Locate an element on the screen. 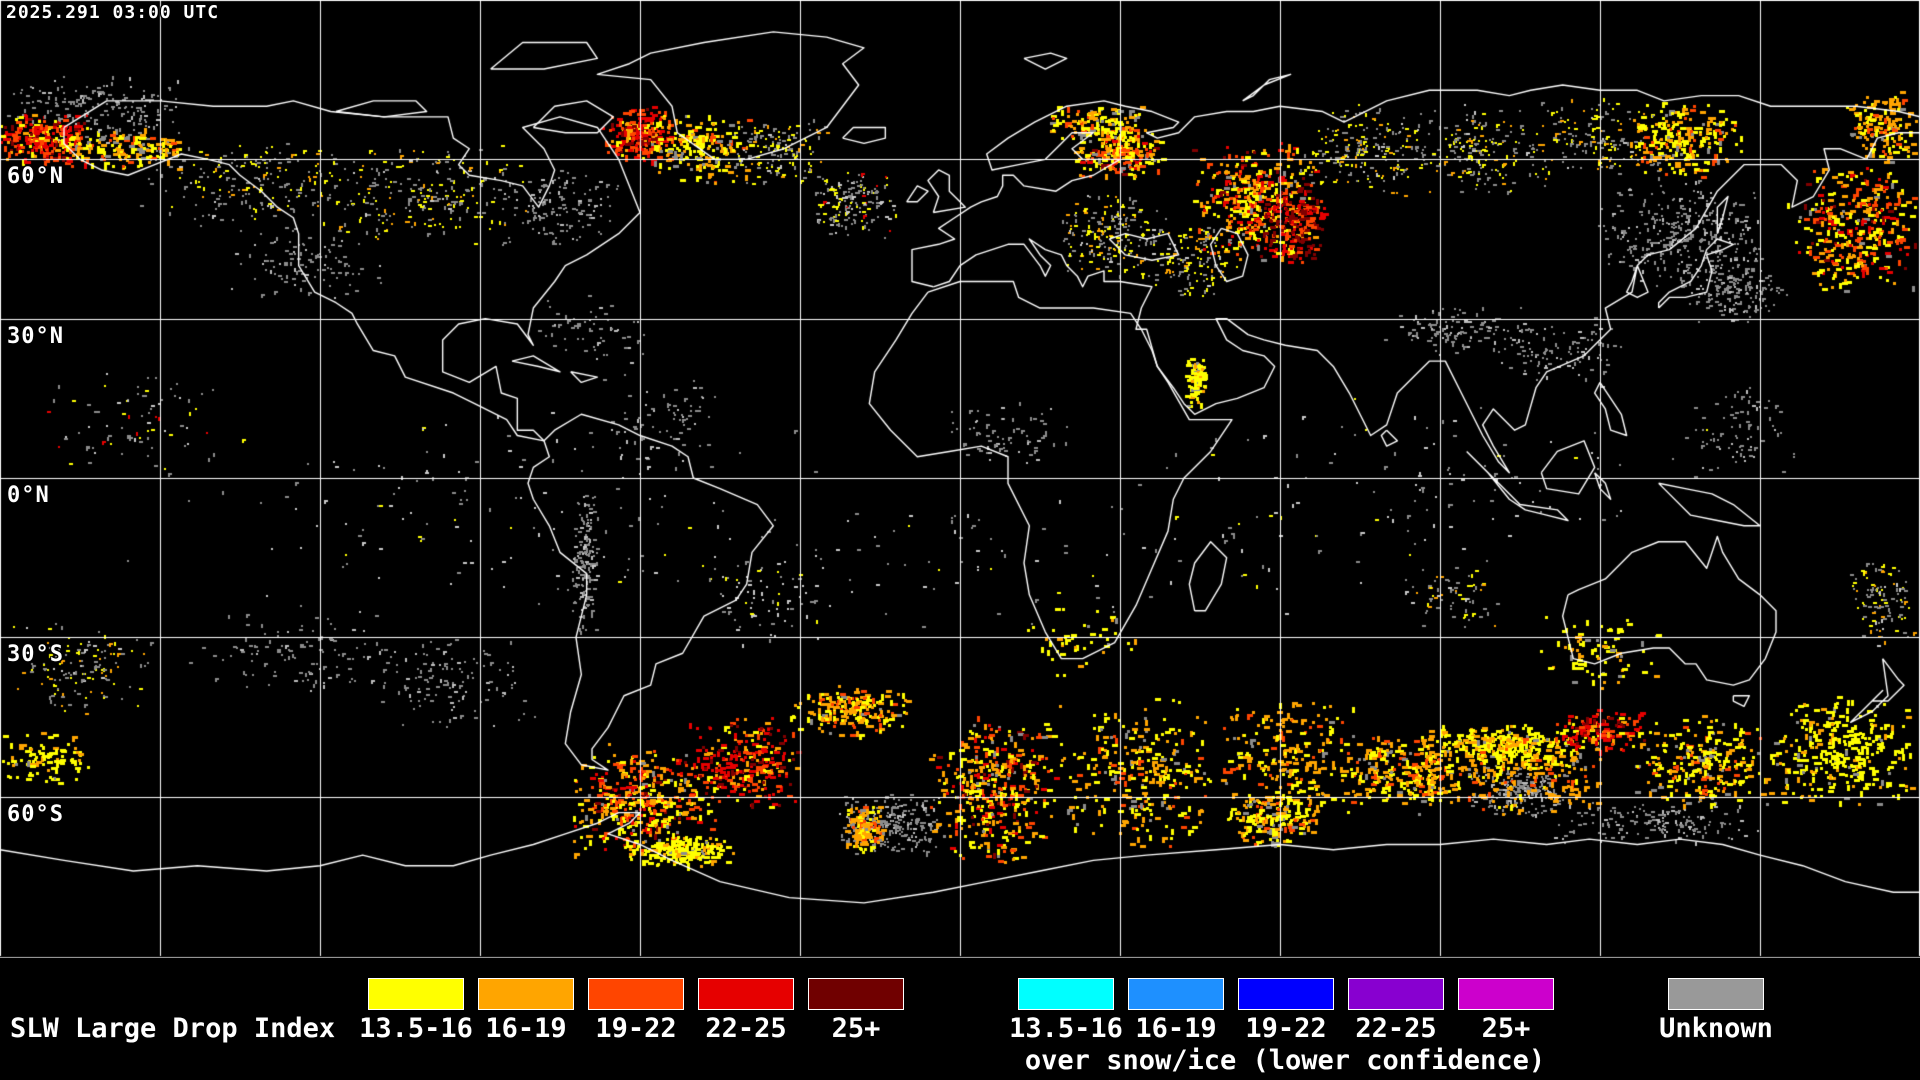  legend-label-standard-16-19: 16-19 is located at coordinates (526, 1028).